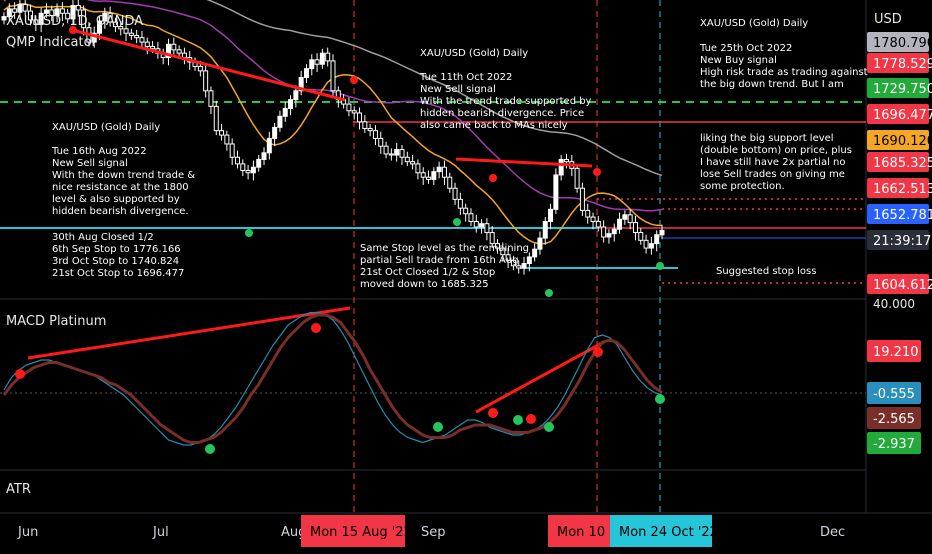  Describe the element at coordinates (738, 60) in the screenshot. I see `annotation-oct25-line: New Buy signal` at that location.